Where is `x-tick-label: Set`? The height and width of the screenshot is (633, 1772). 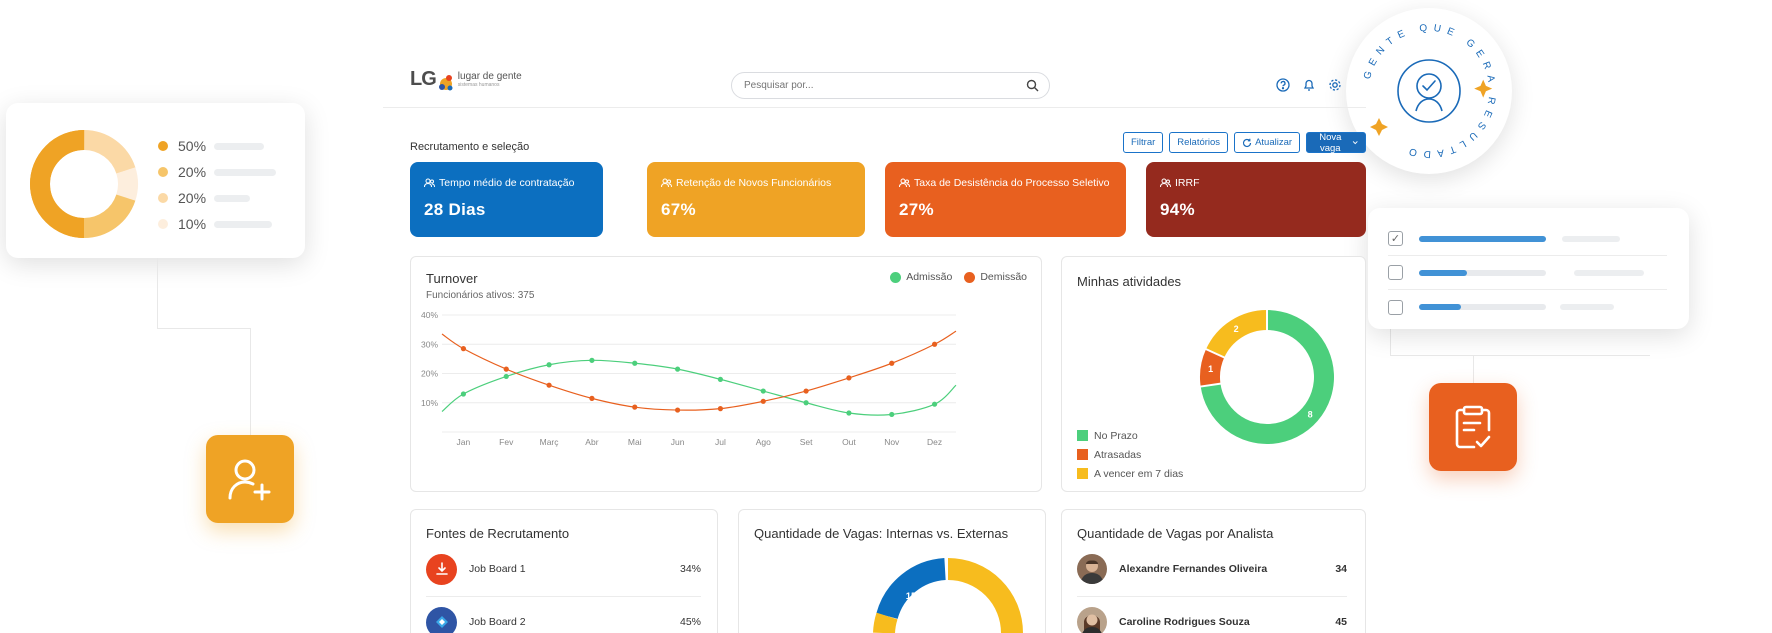
x-tick-label: Set is located at coordinates (806, 442).